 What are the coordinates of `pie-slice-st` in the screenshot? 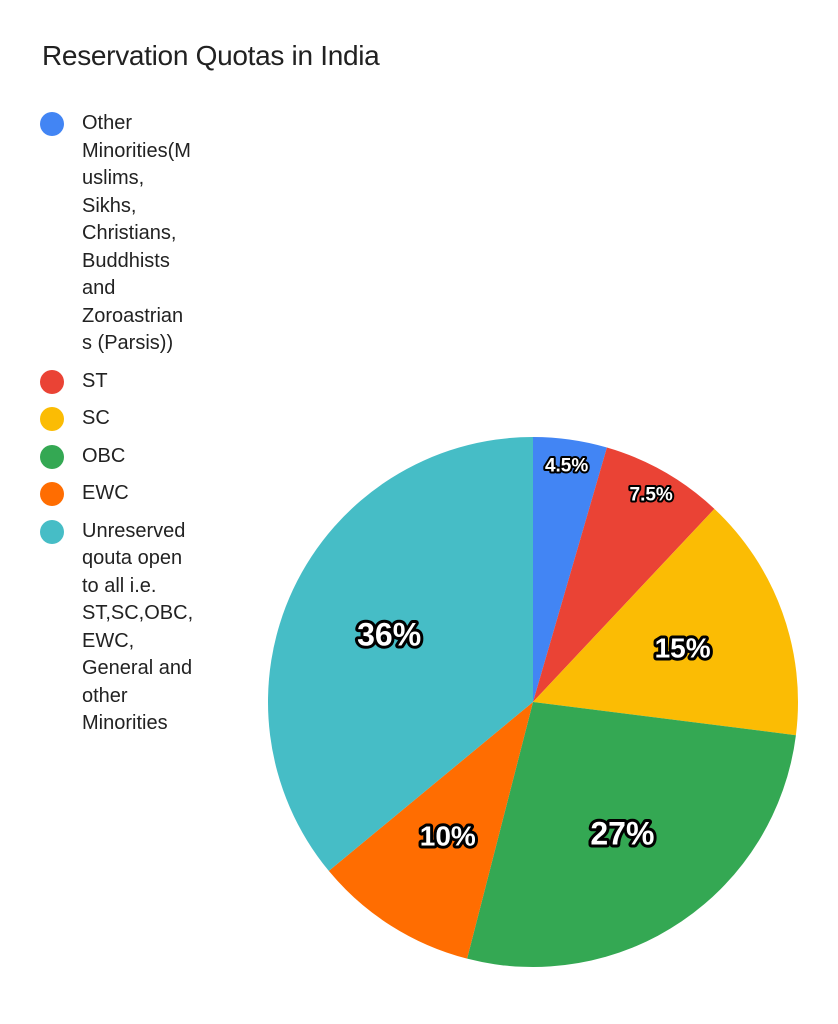 It's located at (624, 574).